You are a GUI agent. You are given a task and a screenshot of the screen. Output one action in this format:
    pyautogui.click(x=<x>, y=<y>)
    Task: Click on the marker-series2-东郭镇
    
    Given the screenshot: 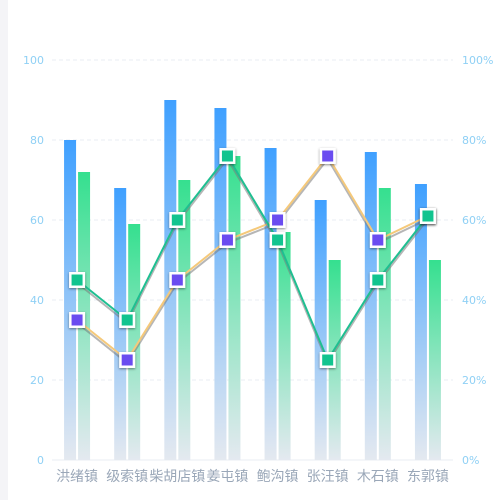 What is the action you would take?
    pyautogui.click(x=428, y=216)
    